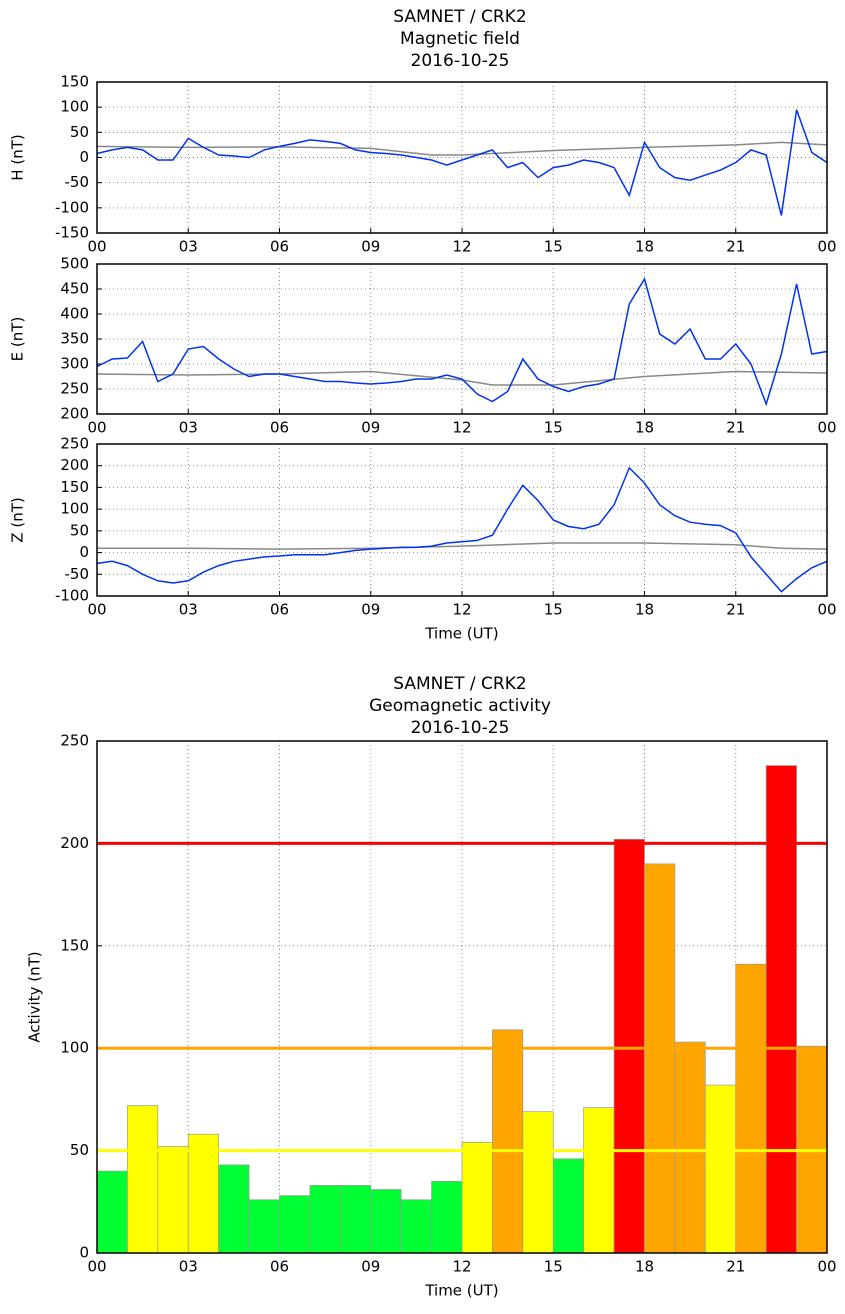  What do you see at coordinates (460, 706) in the screenshot?
I see `chart-title: Geomagnetic activity` at bounding box center [460, 706].